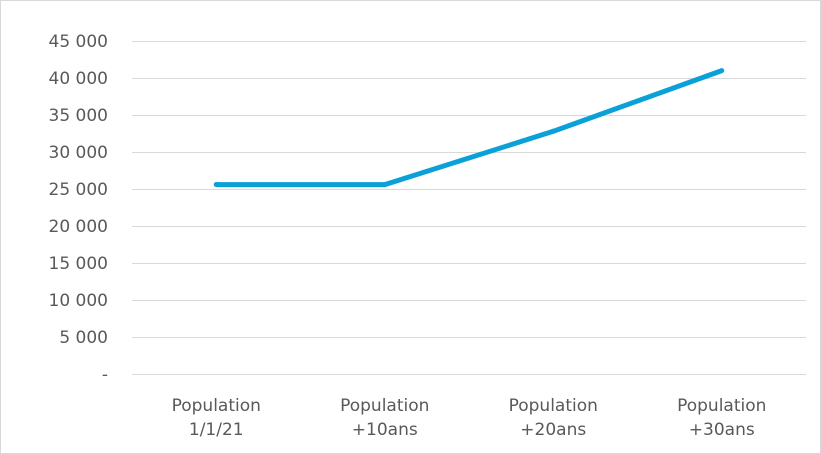 The image size is (821, 454). Describe the element at coordinates (78, 79) in the screenshot. I see `y-tick-label: 40 000` at that location.